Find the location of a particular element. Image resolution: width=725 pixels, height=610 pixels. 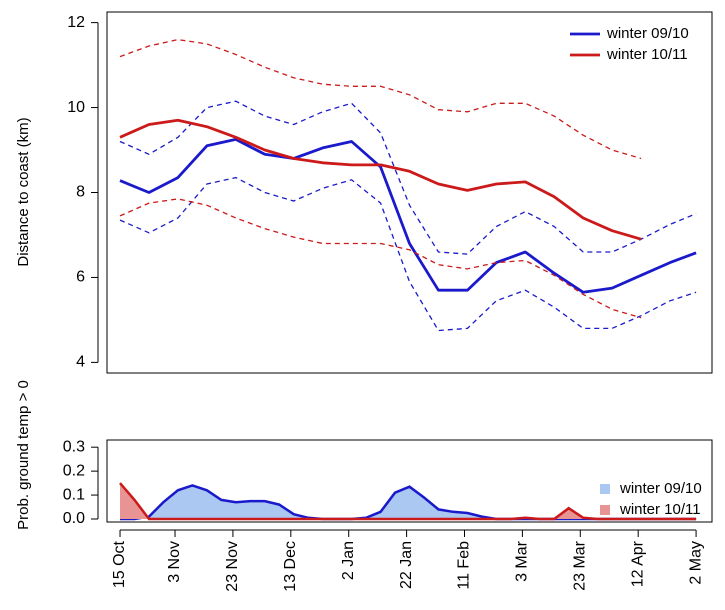

y-tick-label: 0.2 is located at coordinates (74, 470).